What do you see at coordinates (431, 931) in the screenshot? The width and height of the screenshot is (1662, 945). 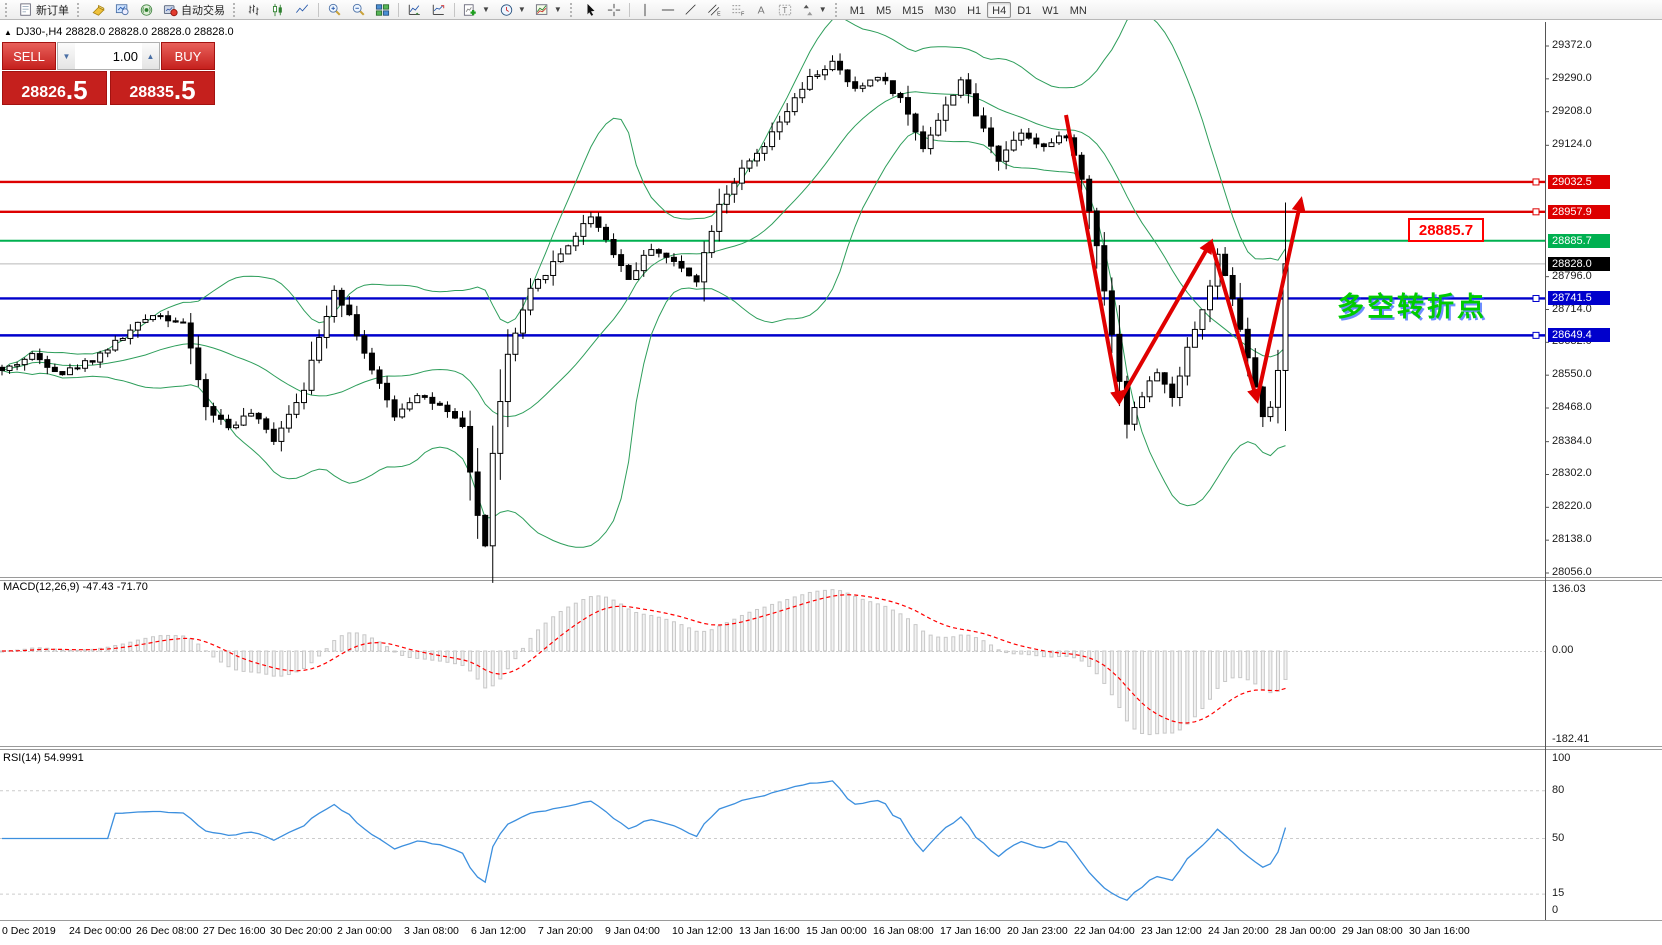 I see `time-axis-label: 3 Jan 08:00` at bounding box center [431, 931].